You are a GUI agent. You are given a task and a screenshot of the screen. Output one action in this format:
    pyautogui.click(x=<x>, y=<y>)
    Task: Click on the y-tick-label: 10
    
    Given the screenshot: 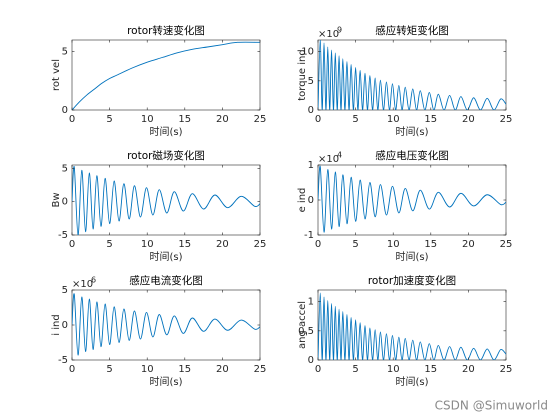 What is the action you would take?
    pyautogui.click(x=307, y=52)
    